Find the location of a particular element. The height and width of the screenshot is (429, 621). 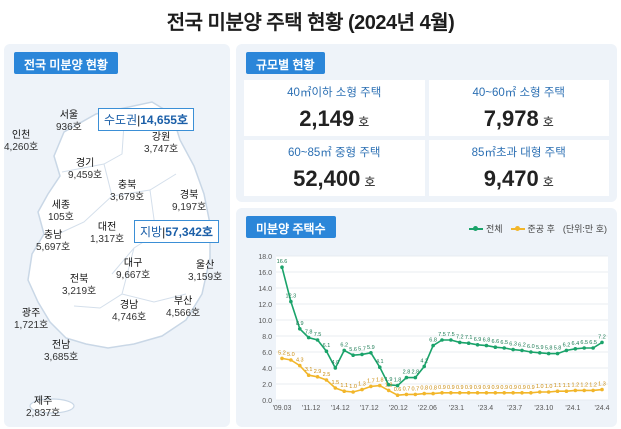

y-tick-label: 12.0 is located at coordinates (265, 305).